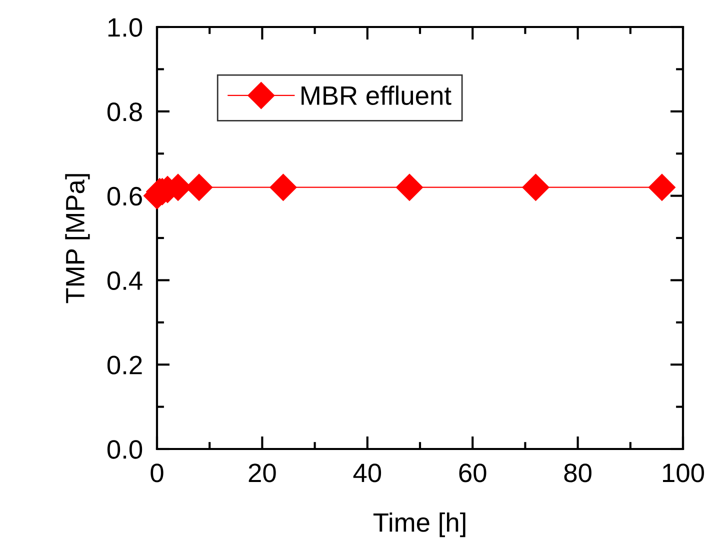 The width and height of the screenshot is (713, 555). What do you see at coordinates (124, 449) in the screenshot?
I see `y-tick-label: 0.0` at bounding box center [124, 449].